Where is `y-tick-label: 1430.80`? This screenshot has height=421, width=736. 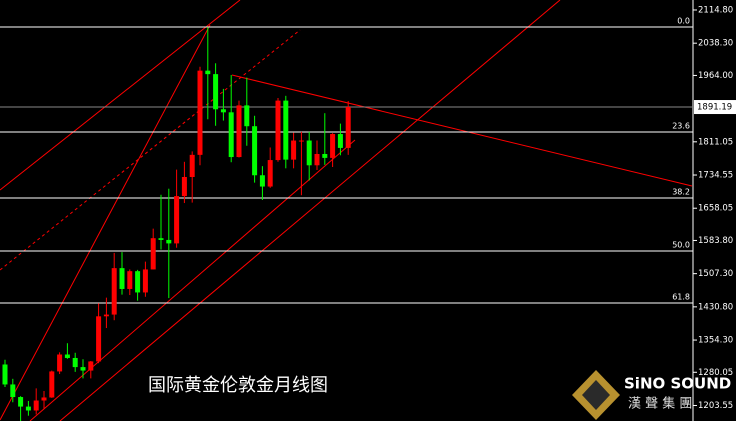
y-tick-label: 1430.80 is located at coordinates (715, 307).